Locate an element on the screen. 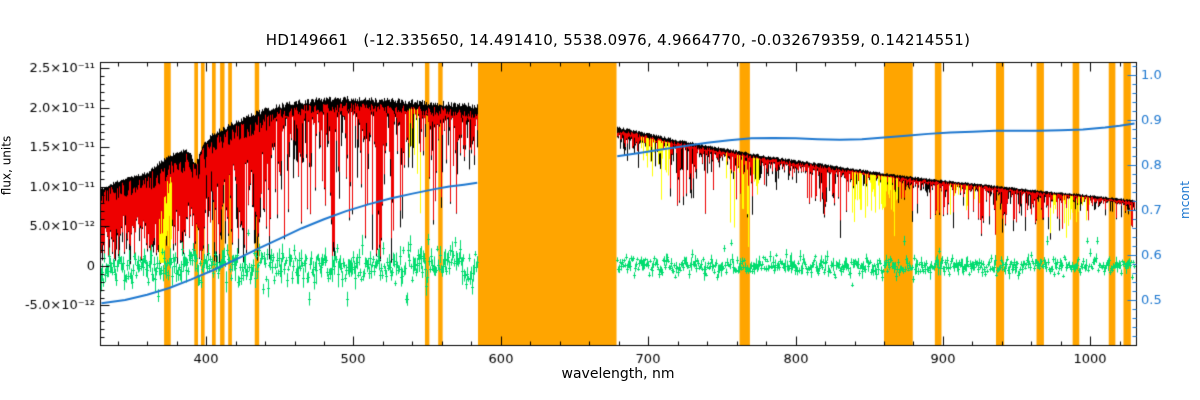  y-axis-label-left: flux, units is located at coordinates (7, 165).